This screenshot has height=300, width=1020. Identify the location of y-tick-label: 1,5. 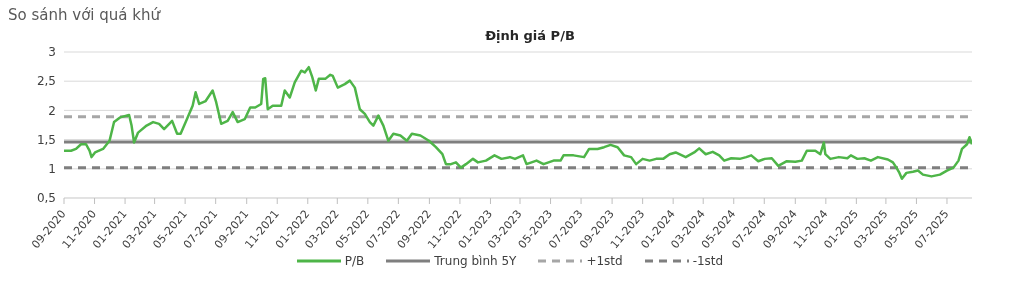
(46, 139).